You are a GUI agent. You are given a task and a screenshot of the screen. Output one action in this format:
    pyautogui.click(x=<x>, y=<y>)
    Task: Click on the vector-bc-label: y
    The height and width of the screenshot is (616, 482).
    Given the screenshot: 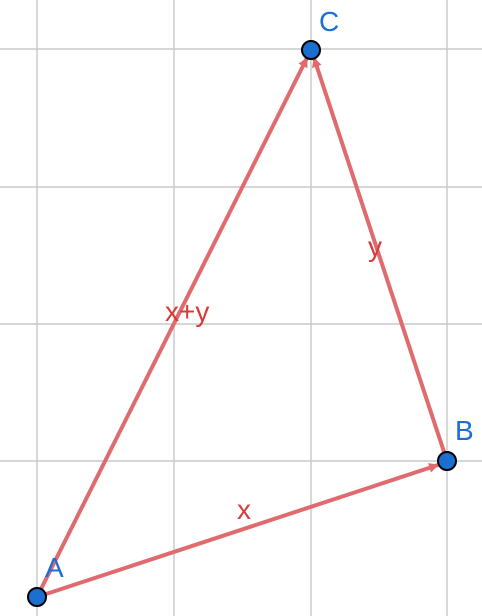 What is the action you would take?
    pyautogui.click(x=375, y=246)
    